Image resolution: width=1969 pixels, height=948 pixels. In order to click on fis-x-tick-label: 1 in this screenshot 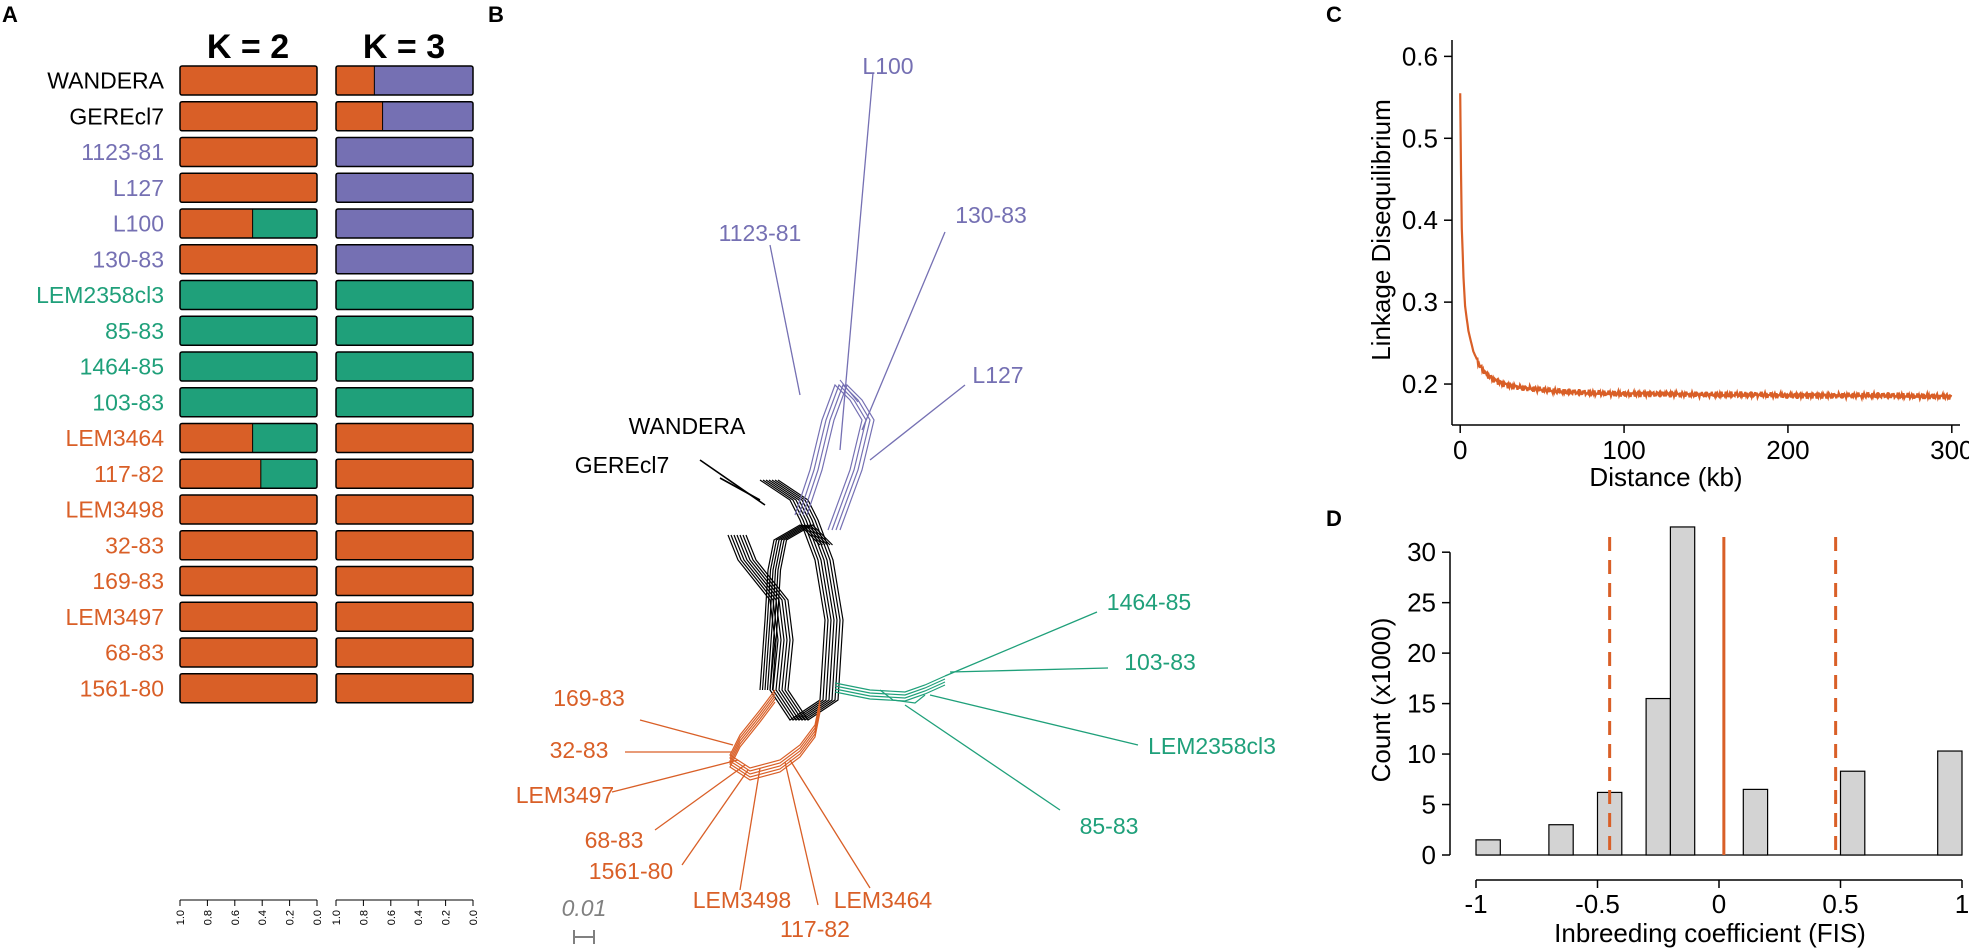, I will do `click(1962, 904)`.